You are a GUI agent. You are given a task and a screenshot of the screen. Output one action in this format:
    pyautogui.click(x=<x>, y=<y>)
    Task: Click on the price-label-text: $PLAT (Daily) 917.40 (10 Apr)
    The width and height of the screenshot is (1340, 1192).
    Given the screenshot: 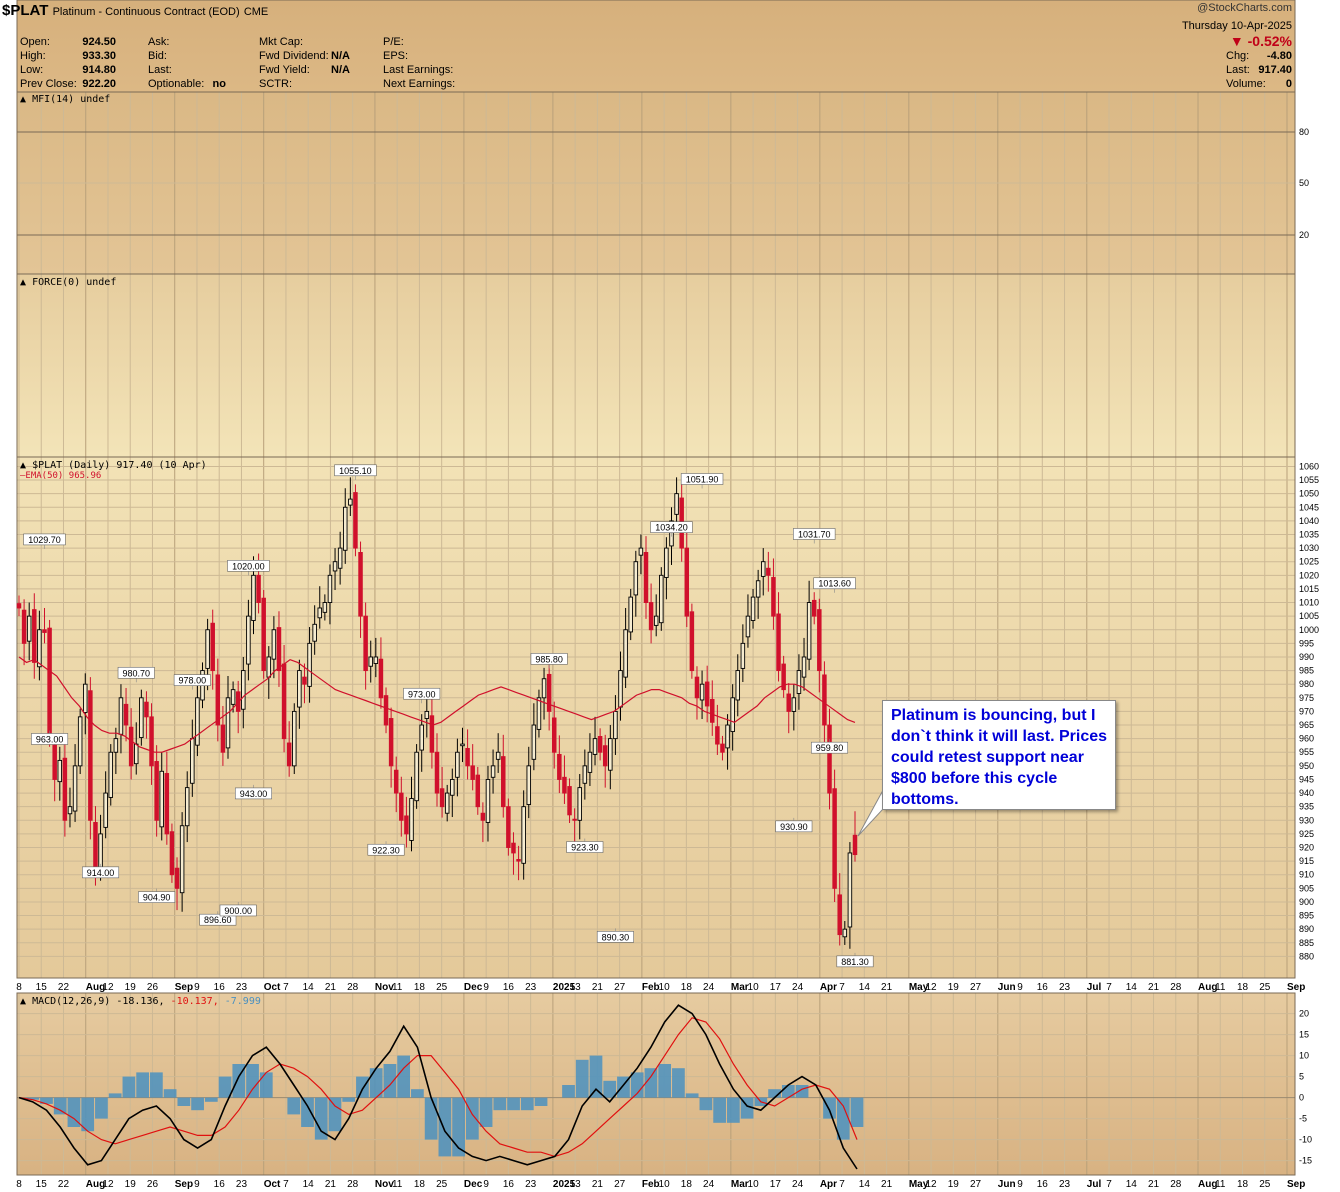 What is the action you would take?
    pyautogui.click(x=119, y=465)
    